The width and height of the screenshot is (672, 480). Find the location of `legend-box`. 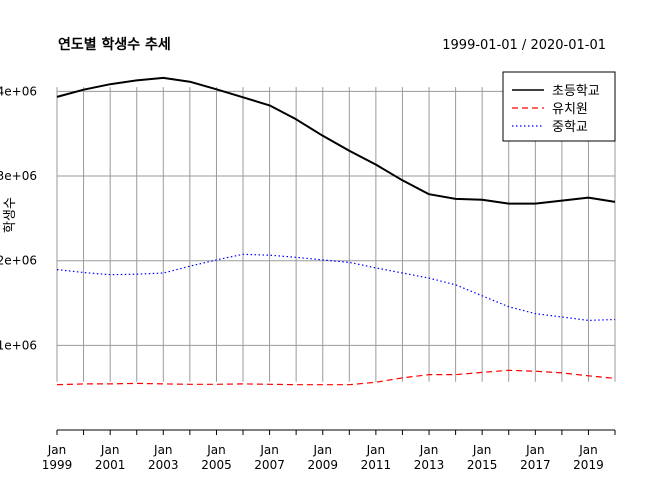

legend-box is located at coordinates (559, 106).